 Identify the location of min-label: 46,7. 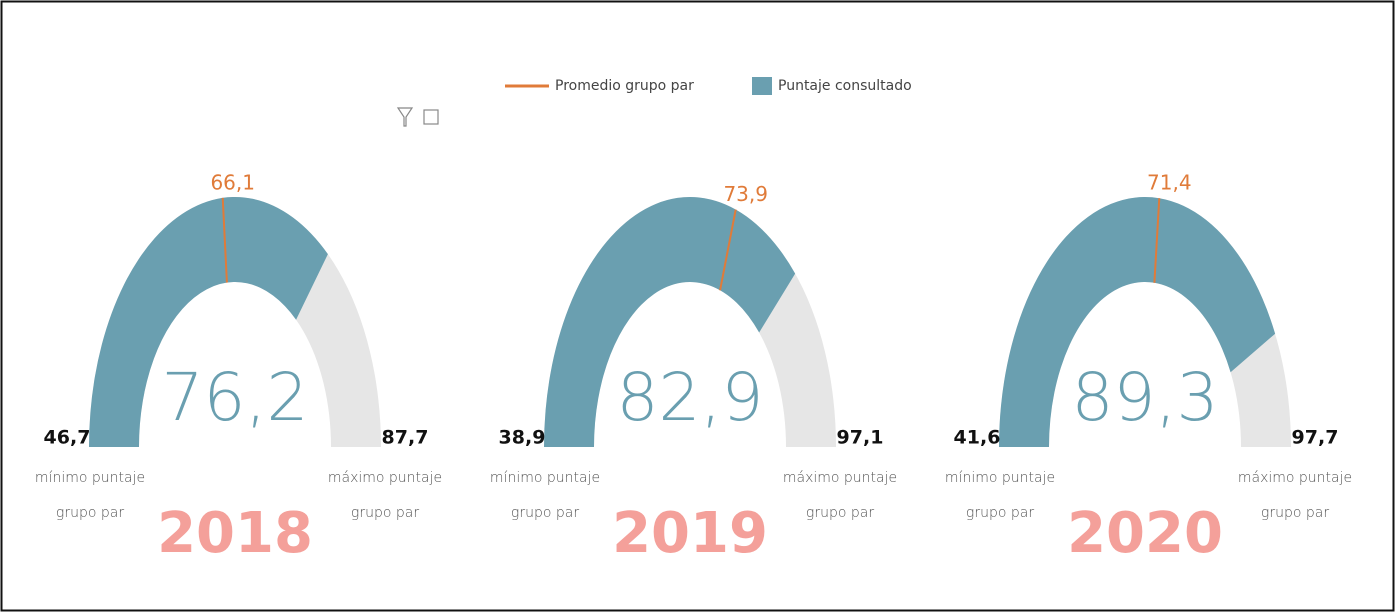
(67, 438).